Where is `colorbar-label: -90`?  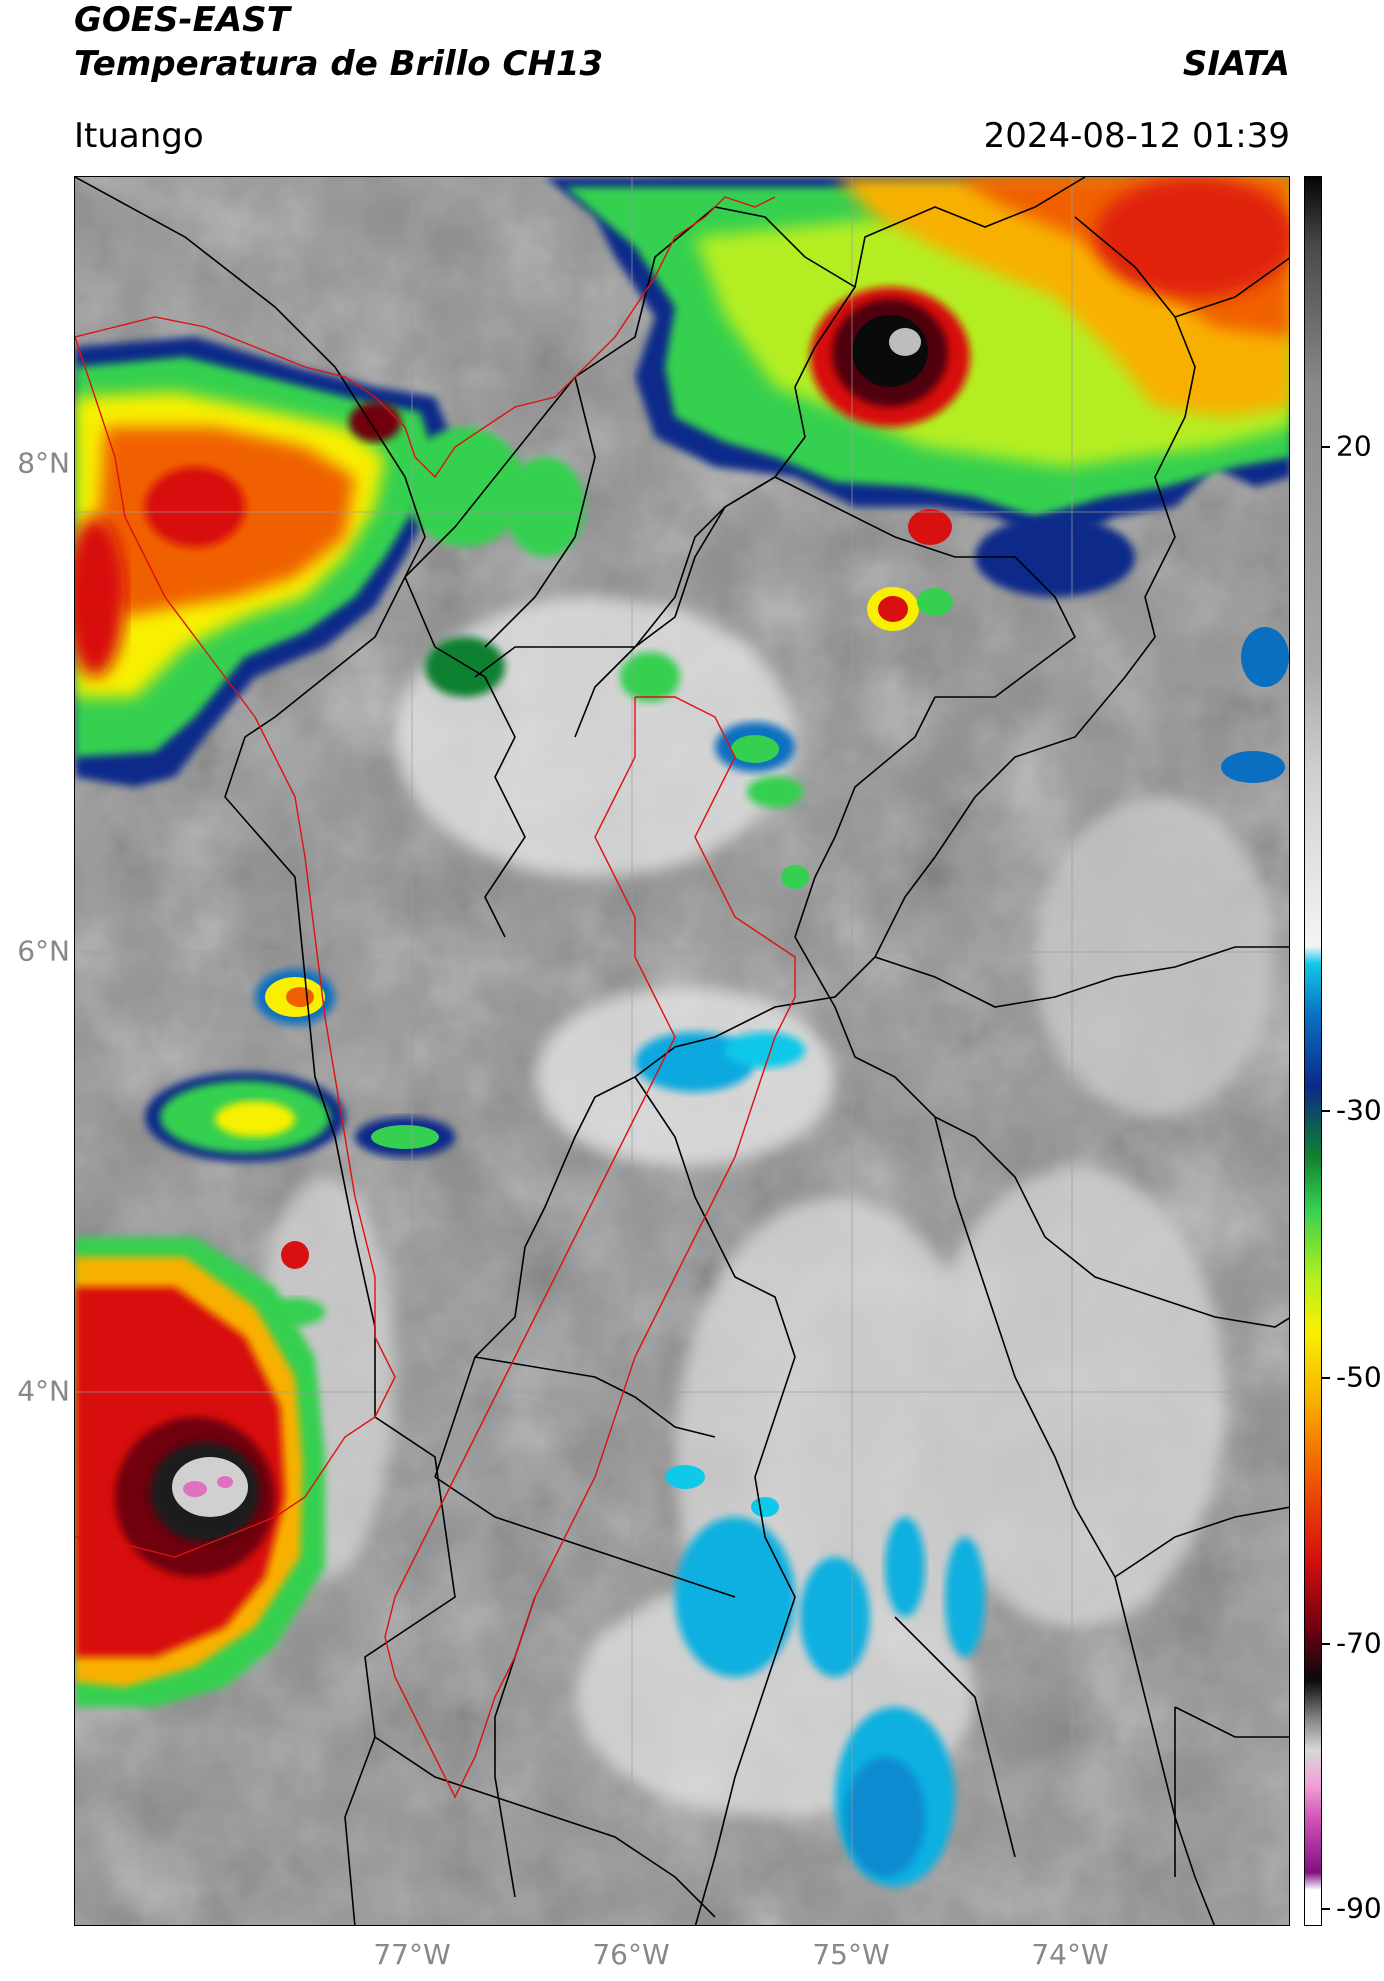
colorbar-label: -90 is located at coordinates (1359, 1908).